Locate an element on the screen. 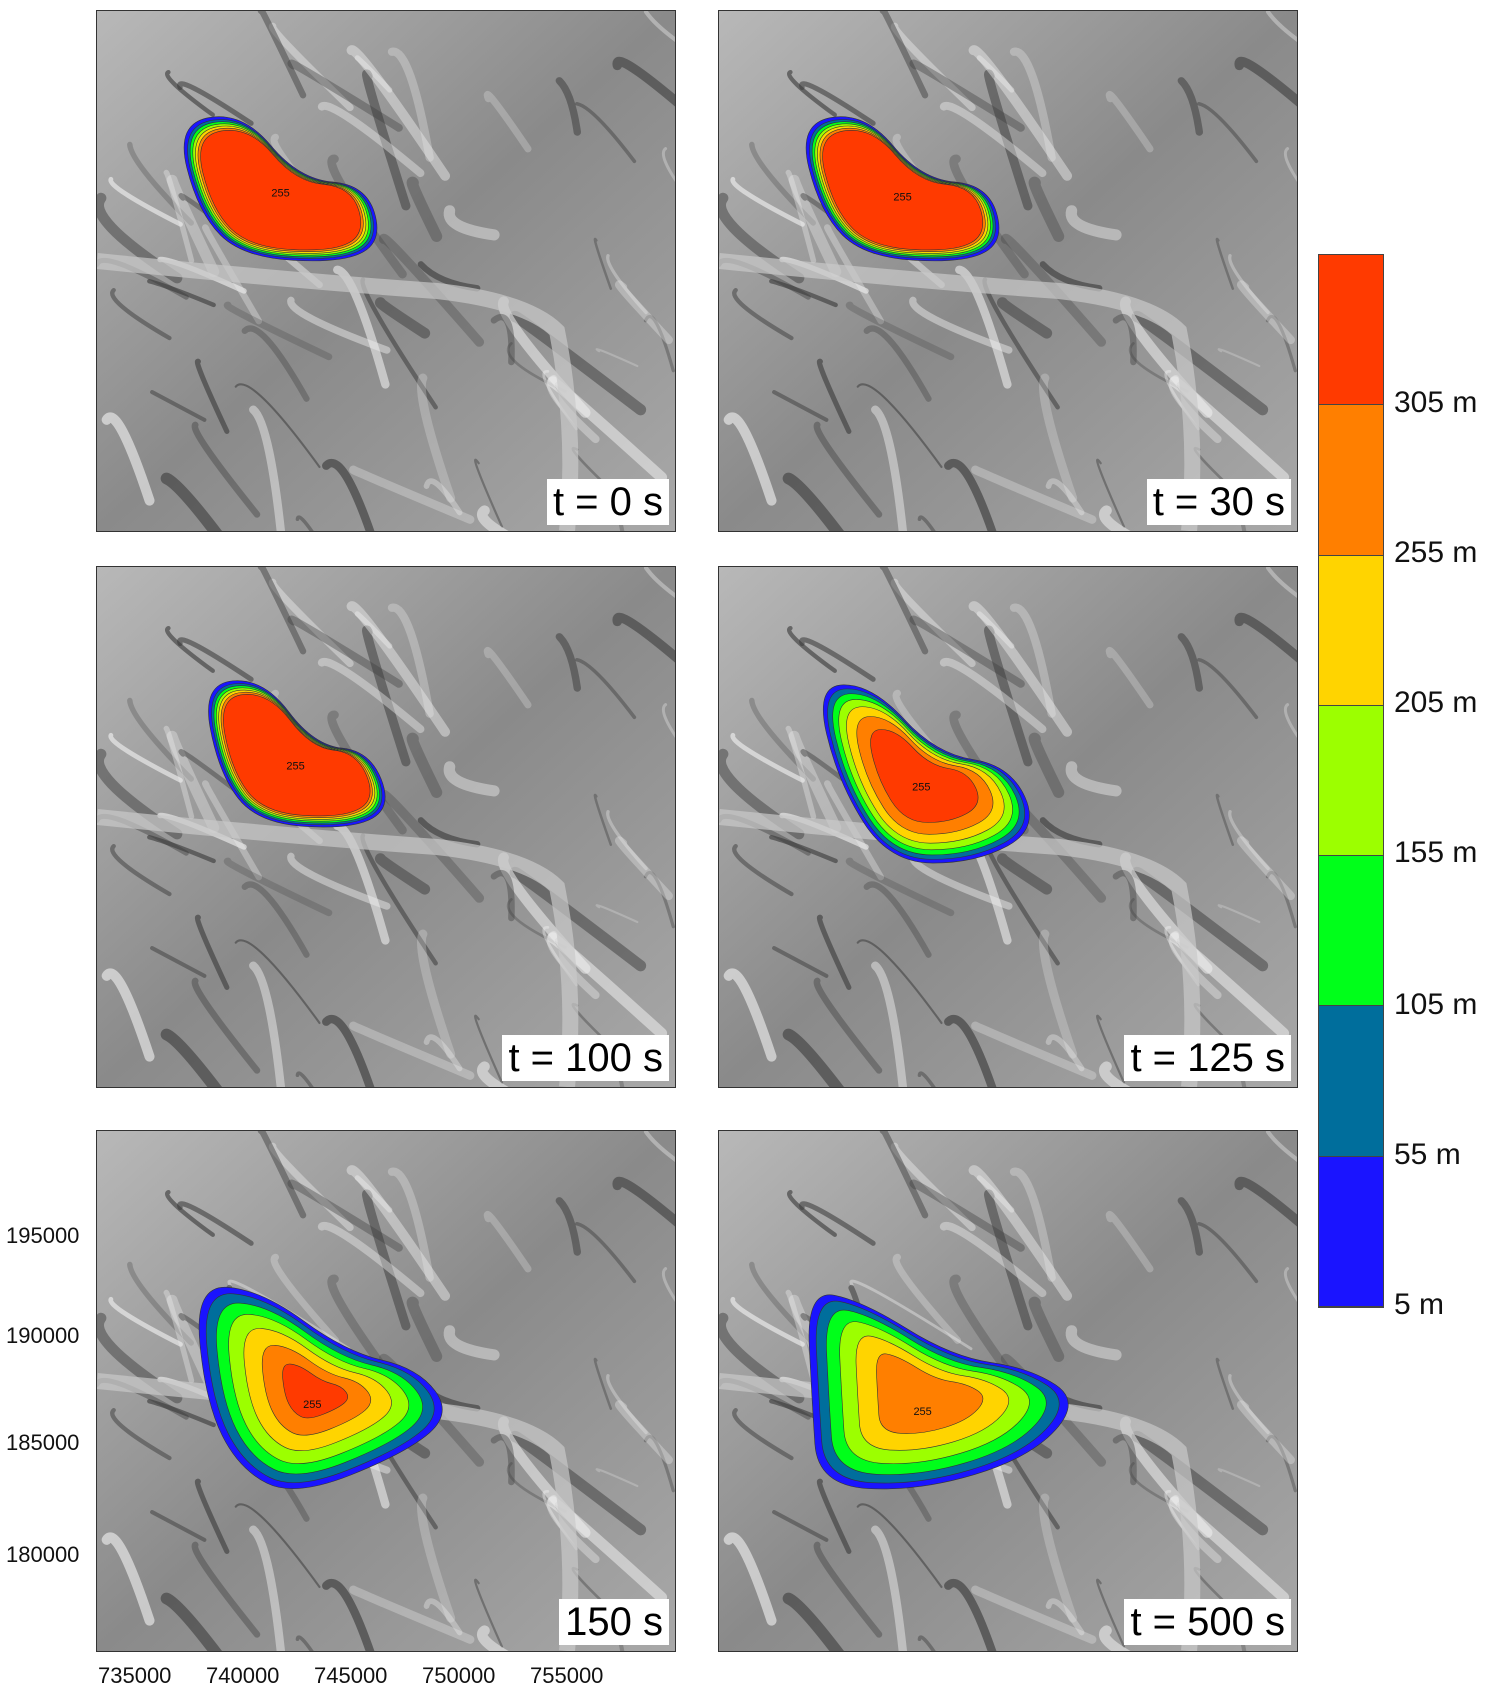 The image size is (1500, 1696). debris-thickness-band is located at coordinates (281, 190).